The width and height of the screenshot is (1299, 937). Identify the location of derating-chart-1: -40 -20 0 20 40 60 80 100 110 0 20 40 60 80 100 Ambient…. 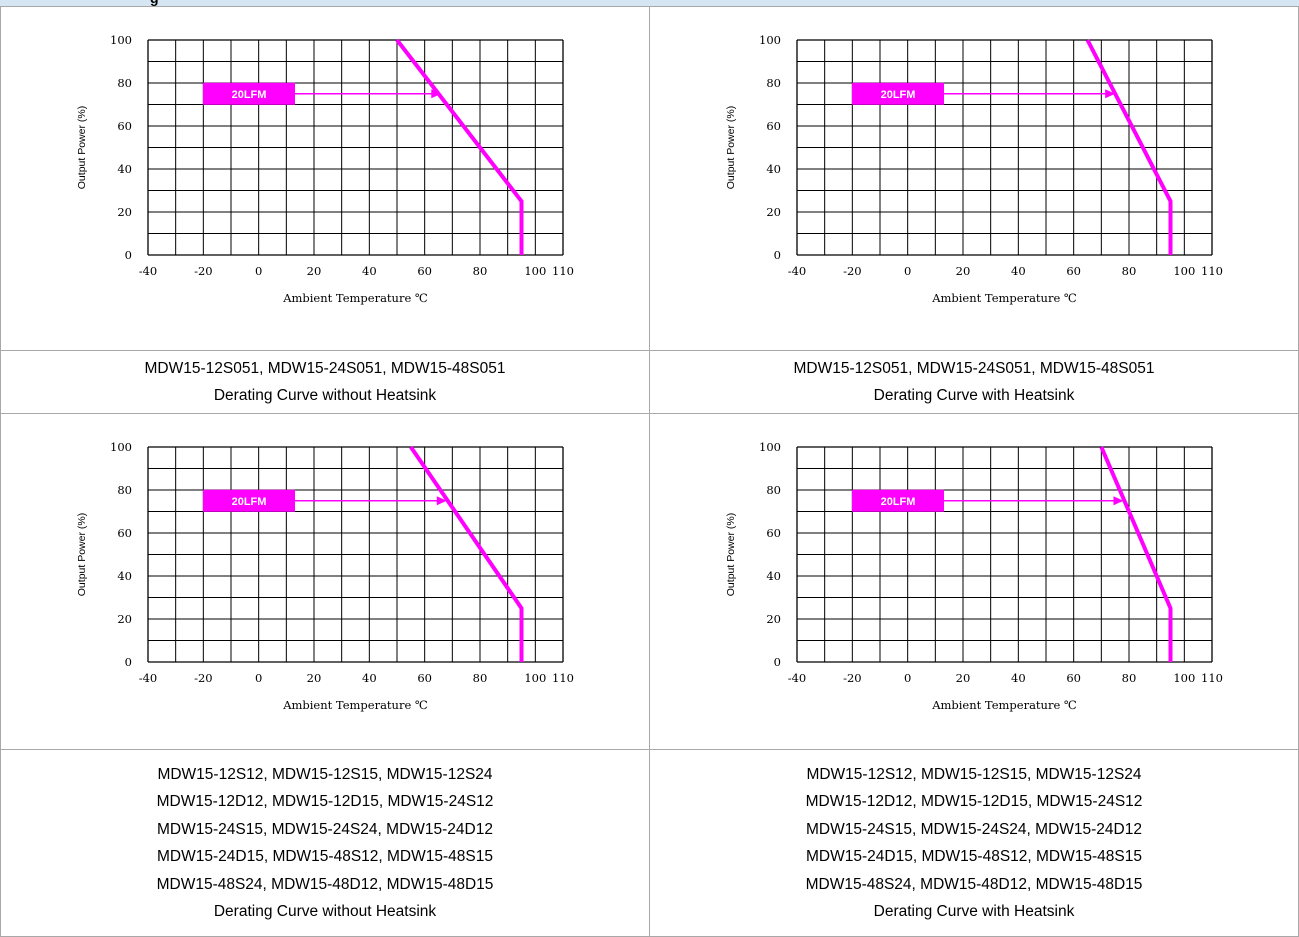
(325, 169).